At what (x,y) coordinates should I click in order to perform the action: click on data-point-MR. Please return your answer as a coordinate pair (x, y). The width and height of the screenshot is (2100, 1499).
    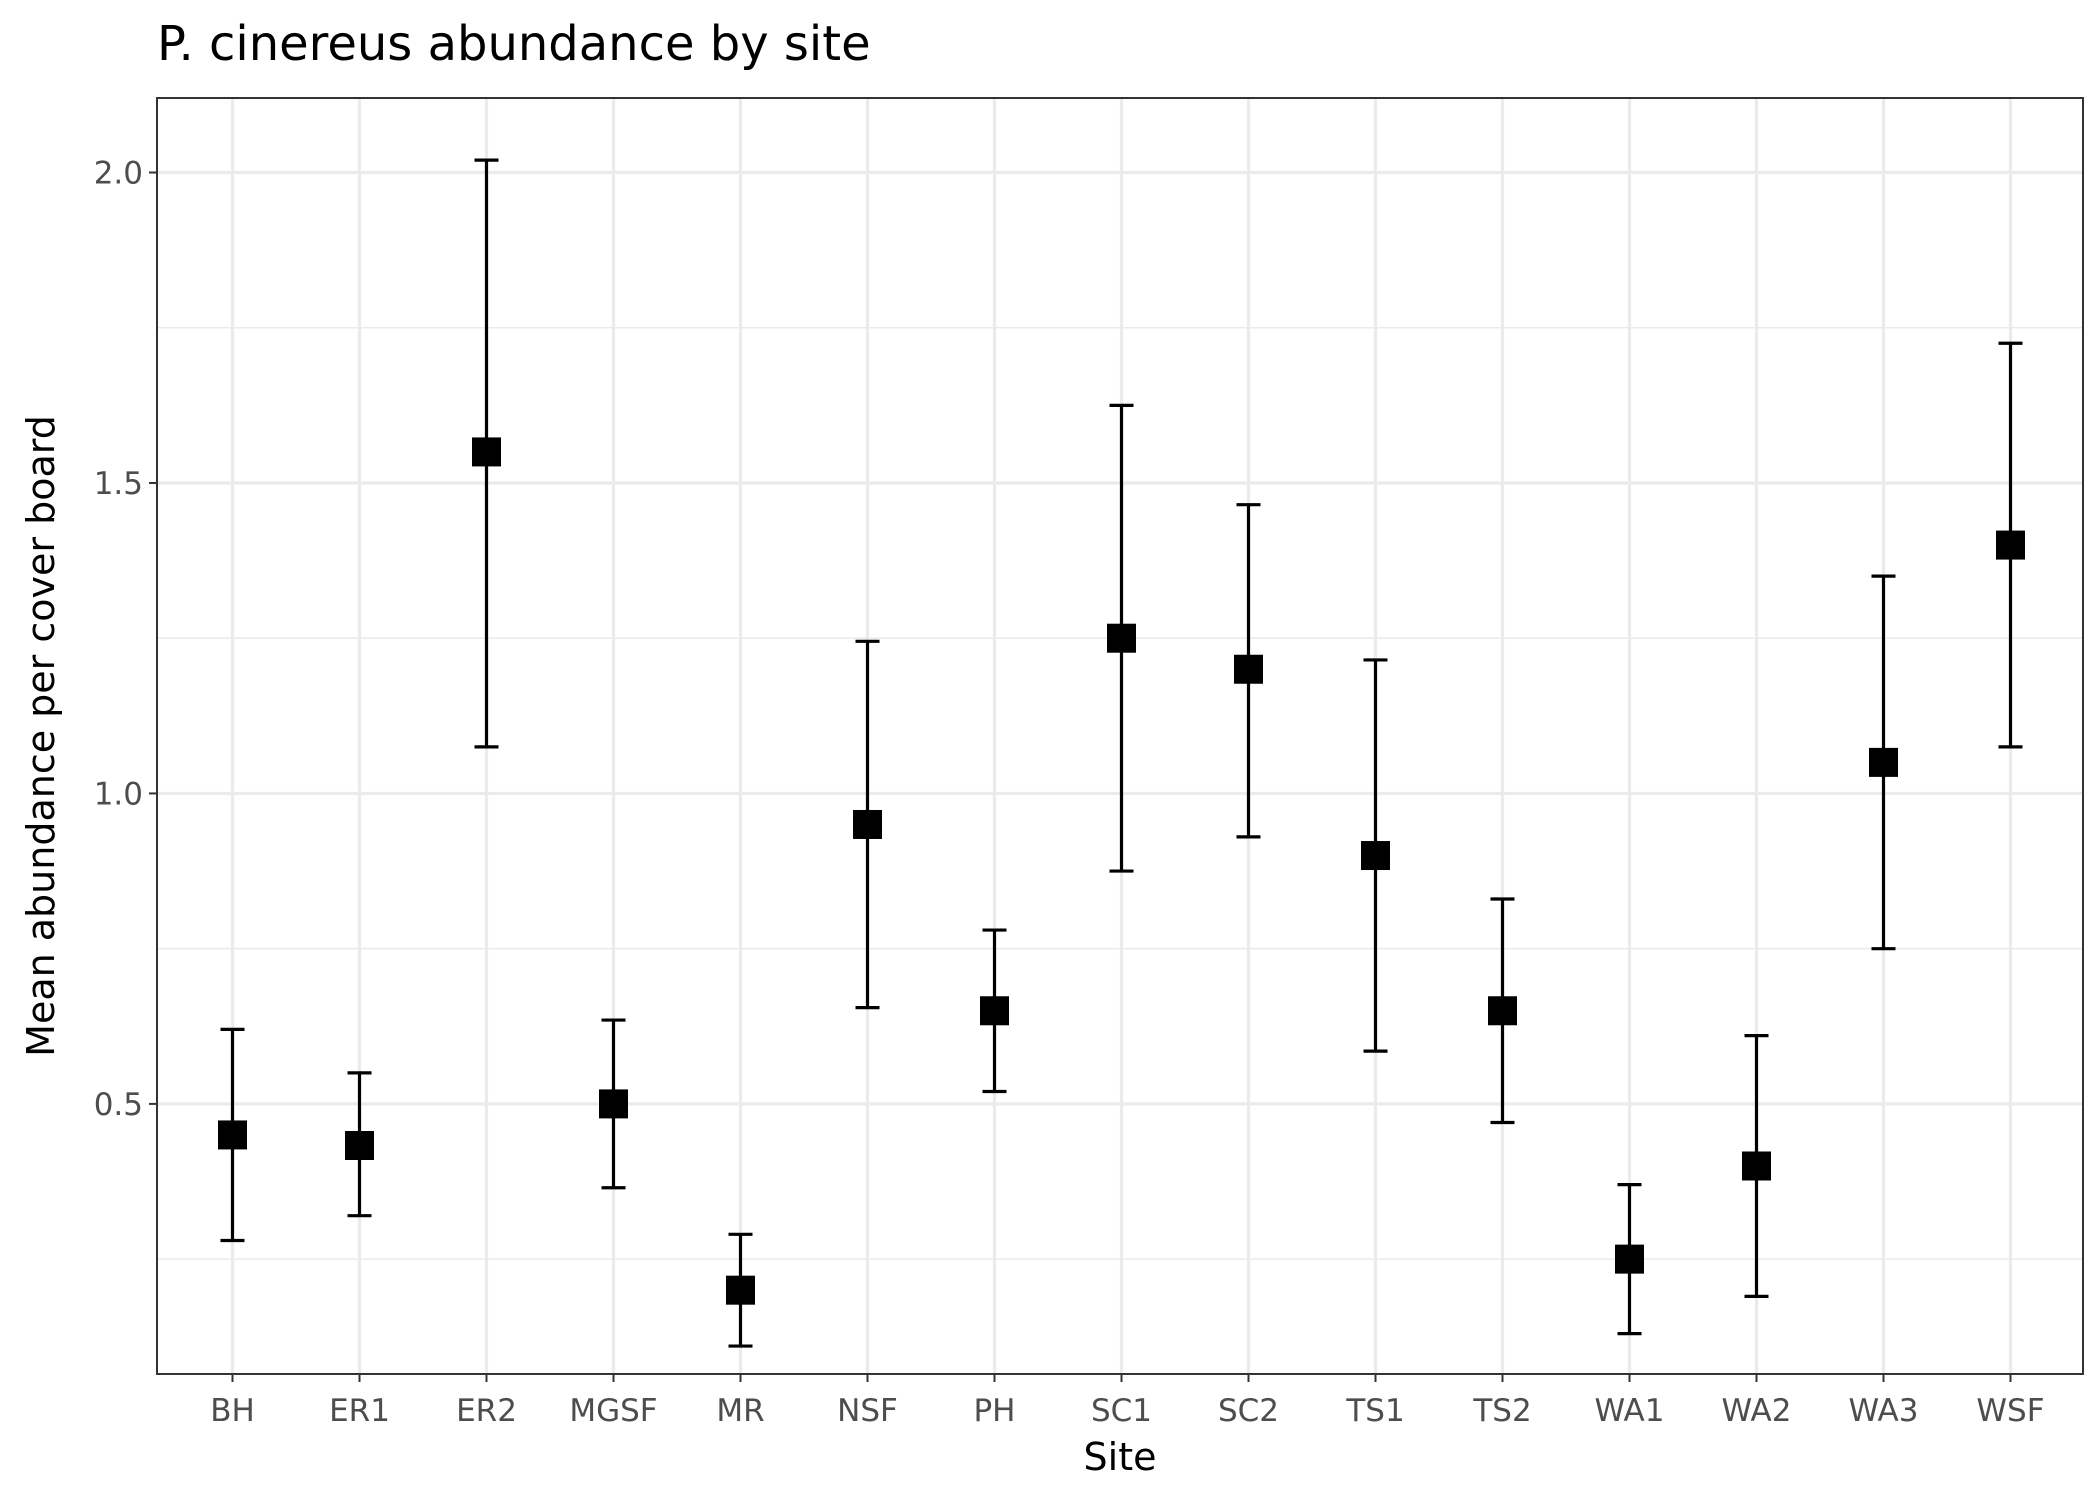
    Looking at the image, I should click on (740, 1290).